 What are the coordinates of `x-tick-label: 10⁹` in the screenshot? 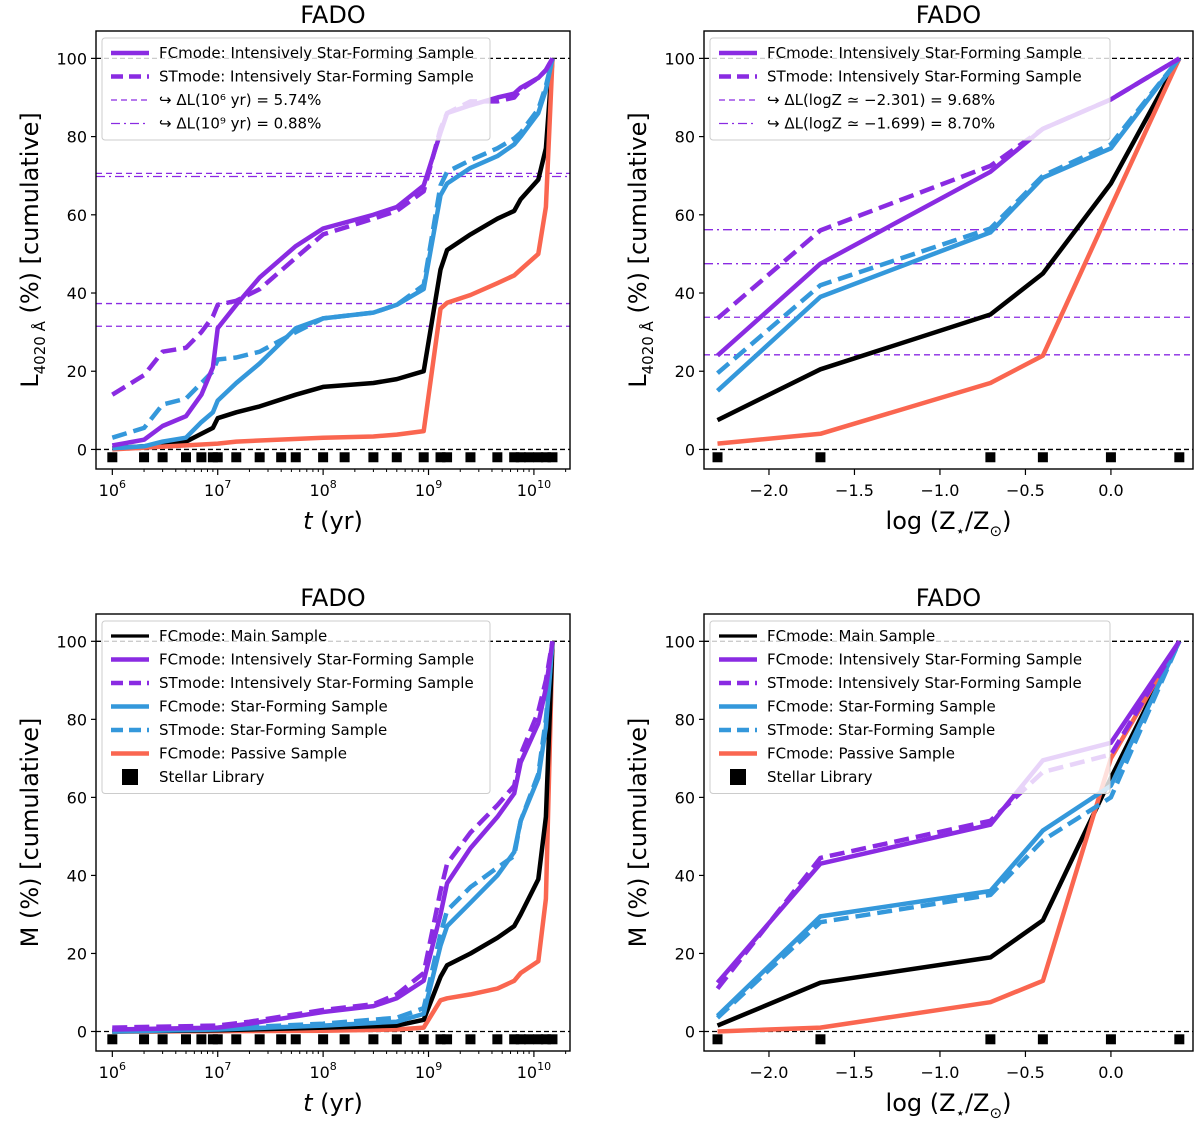 It's located at (428, 489).